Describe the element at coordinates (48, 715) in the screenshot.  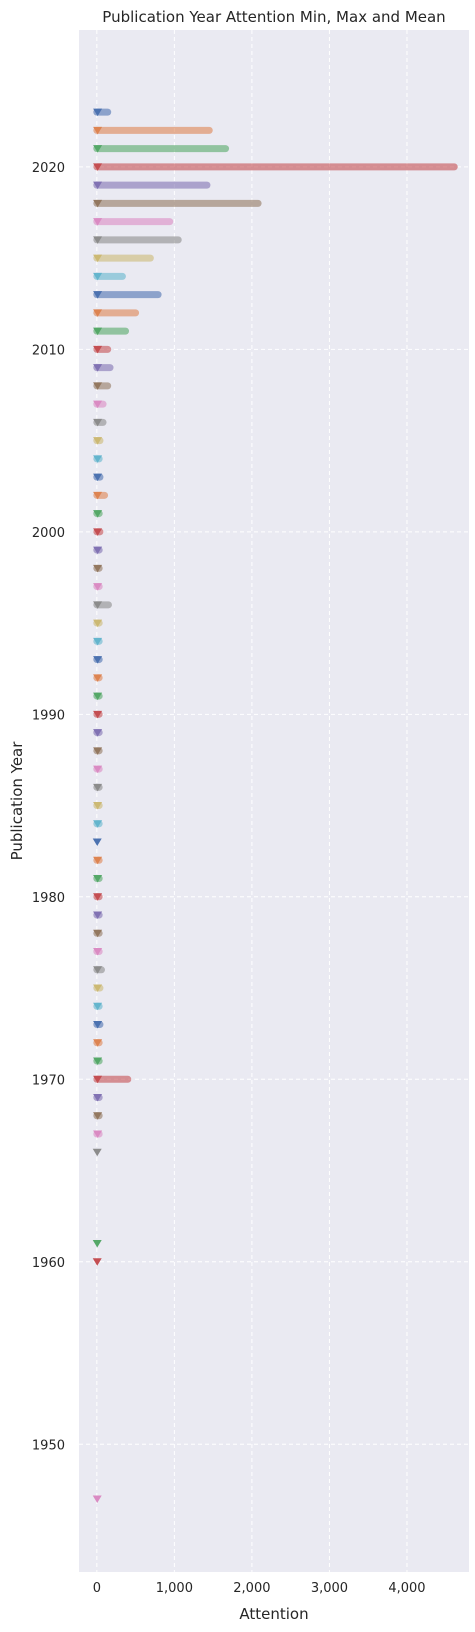
I see `y-tick-label: 1990` at that location.